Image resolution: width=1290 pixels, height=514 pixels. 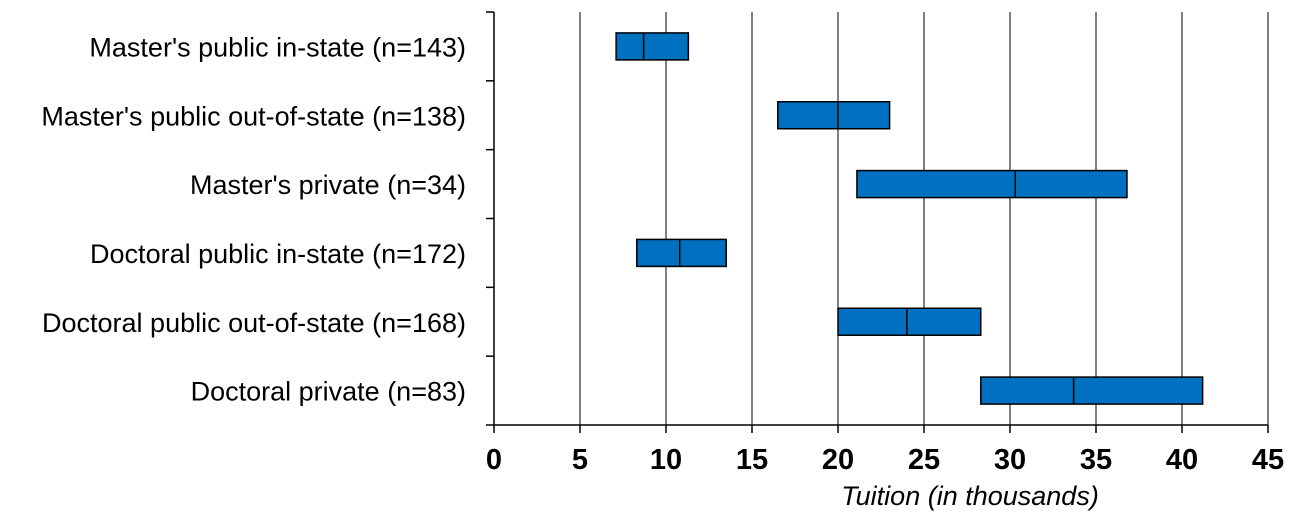 What do you see at coordinates (924, 460) in the screenshot?
I see `x-tick-label-25: 25` at bounding box center [924, 460].